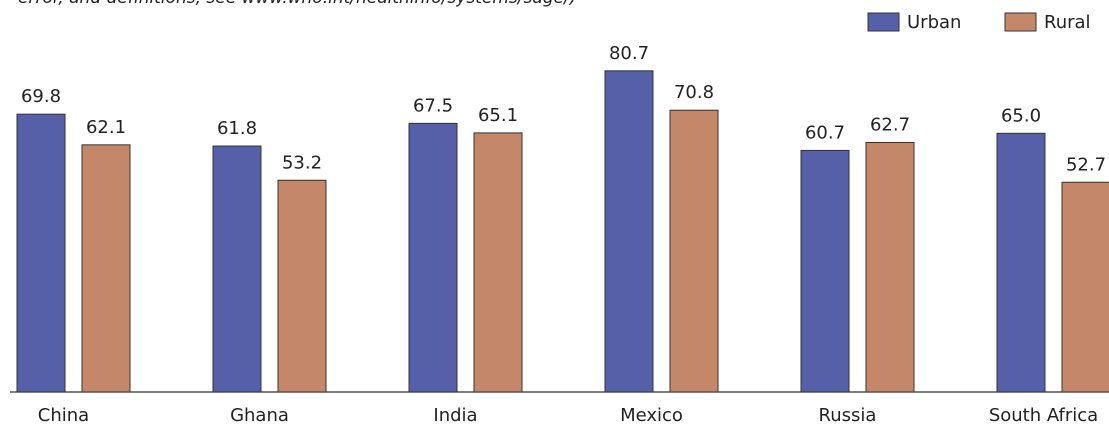 This screenshot has width=1109, height=429. What do you see at coordinates (259, 415) in the screenshot?
I see `x-tick-label: Ghana` at bounding box center [259, 415].